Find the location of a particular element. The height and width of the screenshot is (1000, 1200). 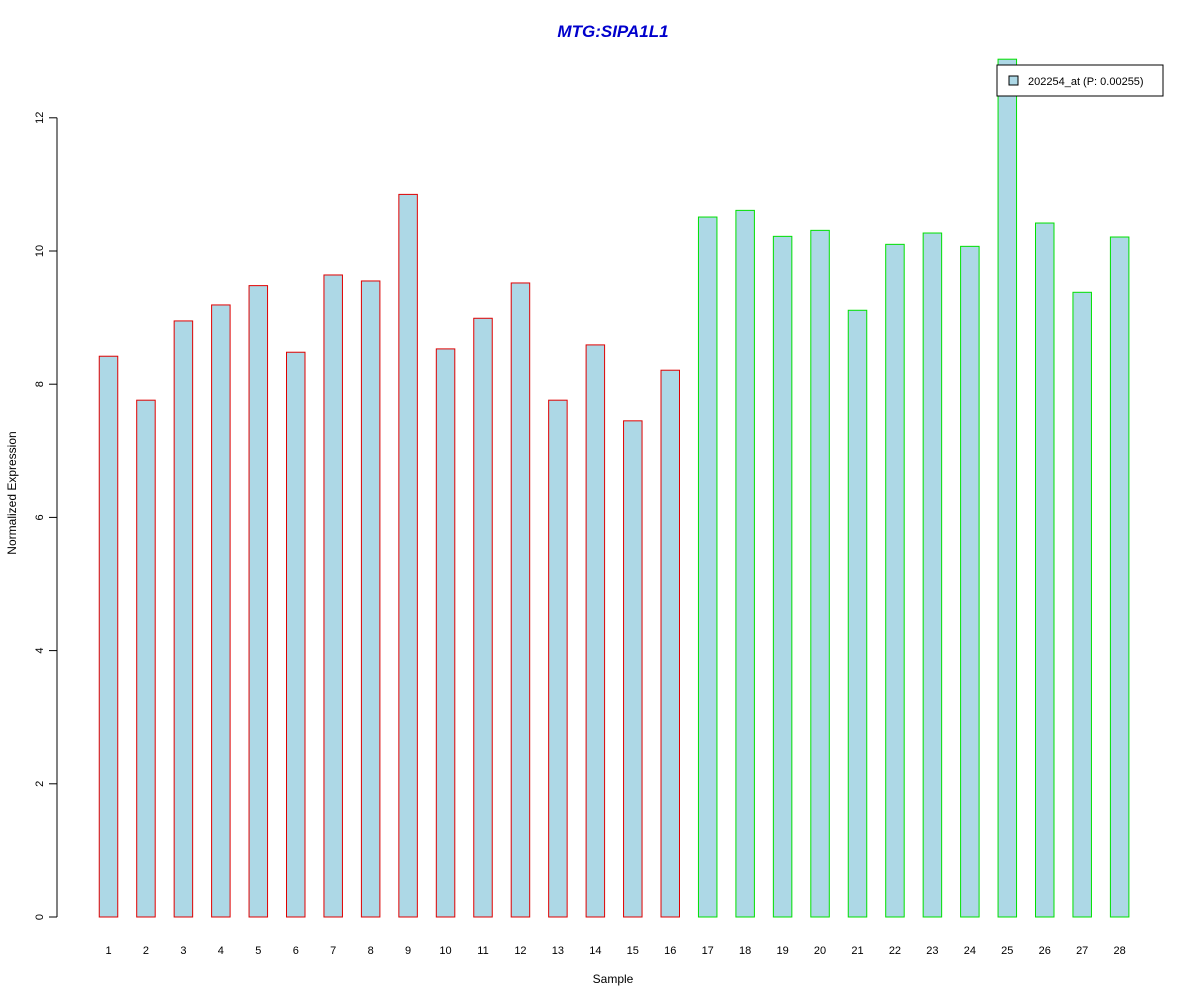

legend-swatch is located at coordinates (1013, 80).